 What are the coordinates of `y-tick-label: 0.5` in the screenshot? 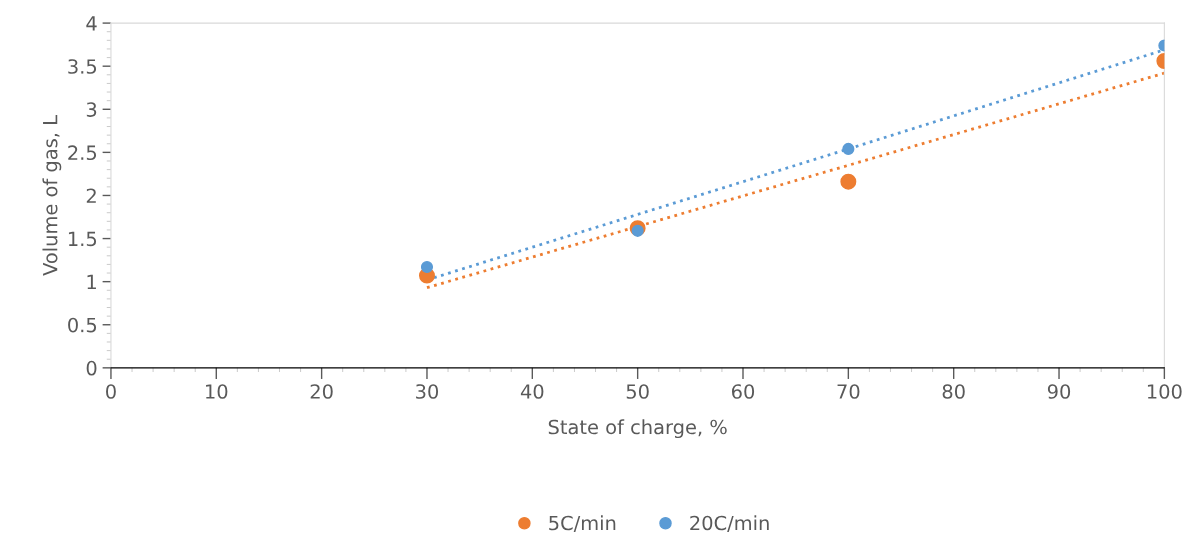 It's located at (82, 325).